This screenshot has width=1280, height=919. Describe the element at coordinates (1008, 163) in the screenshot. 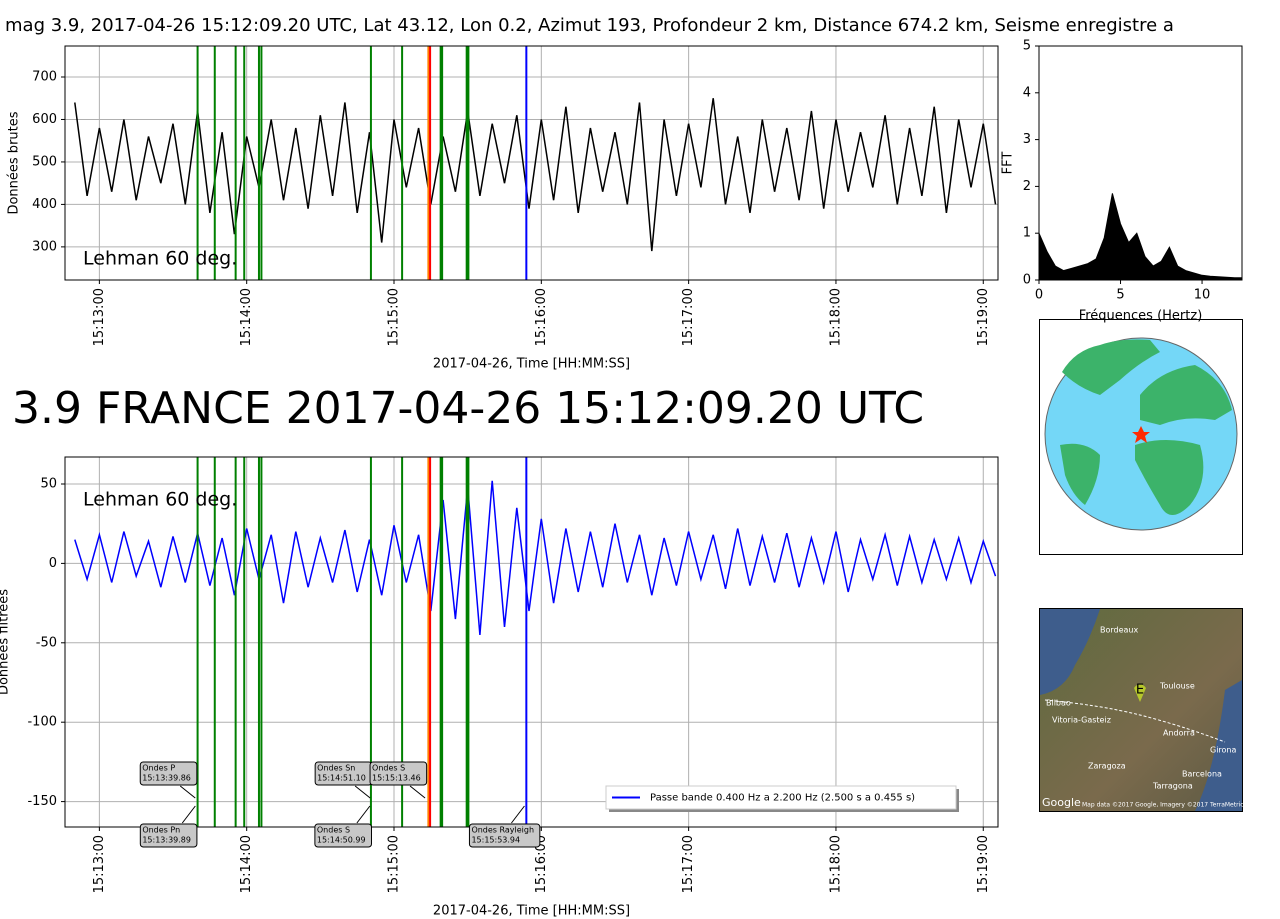

I see `y-axis-label: FFT` at that location.